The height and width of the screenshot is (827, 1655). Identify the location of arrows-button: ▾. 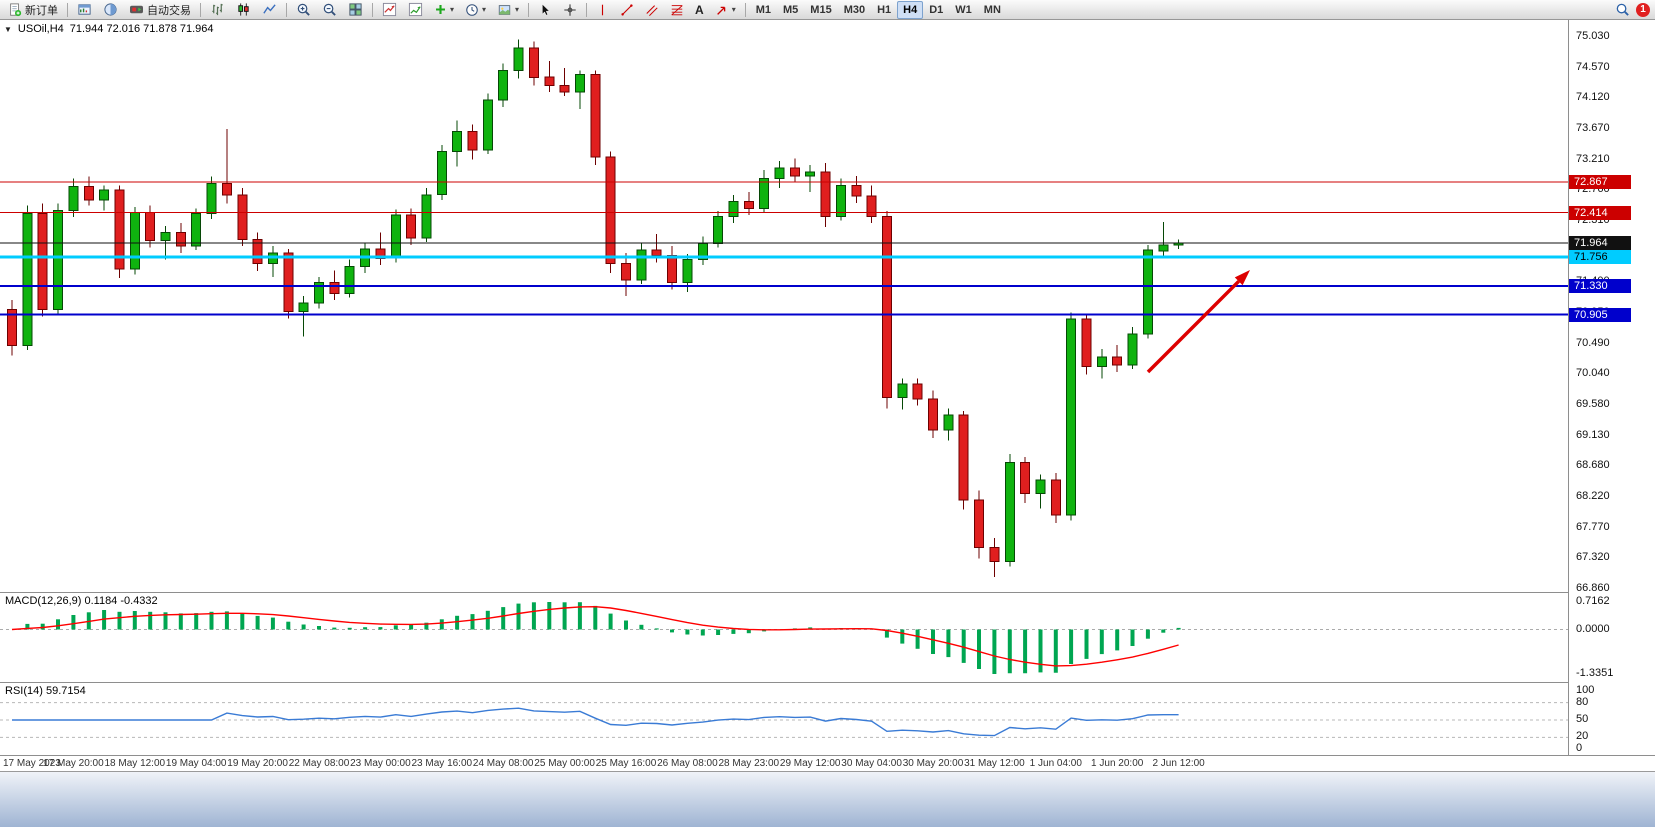
(725, 10).